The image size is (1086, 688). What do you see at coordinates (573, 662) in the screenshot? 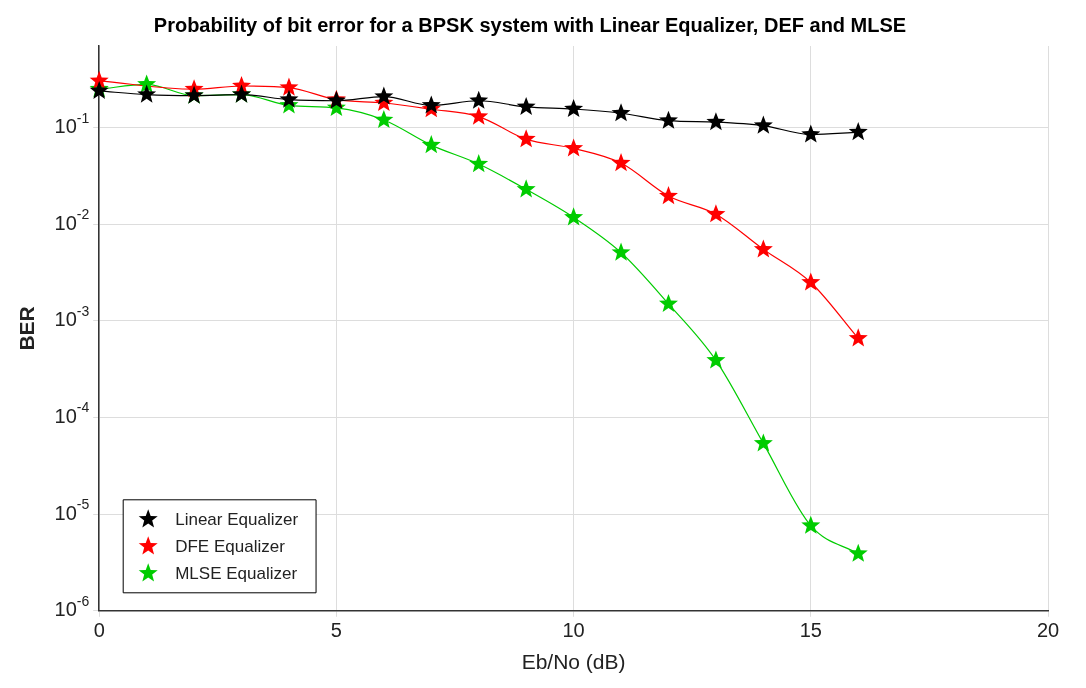
I see `x-axis-title: Eb/No (dB)` at bounding box center [573, 662].